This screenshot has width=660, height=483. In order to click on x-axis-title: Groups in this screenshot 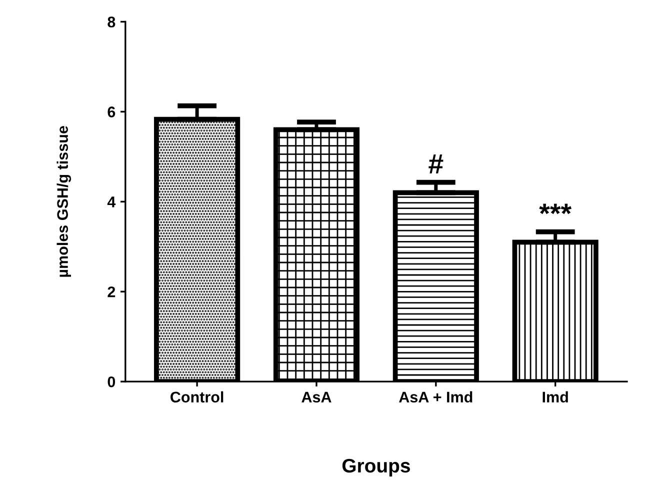, I will do `click(376, 467)`.